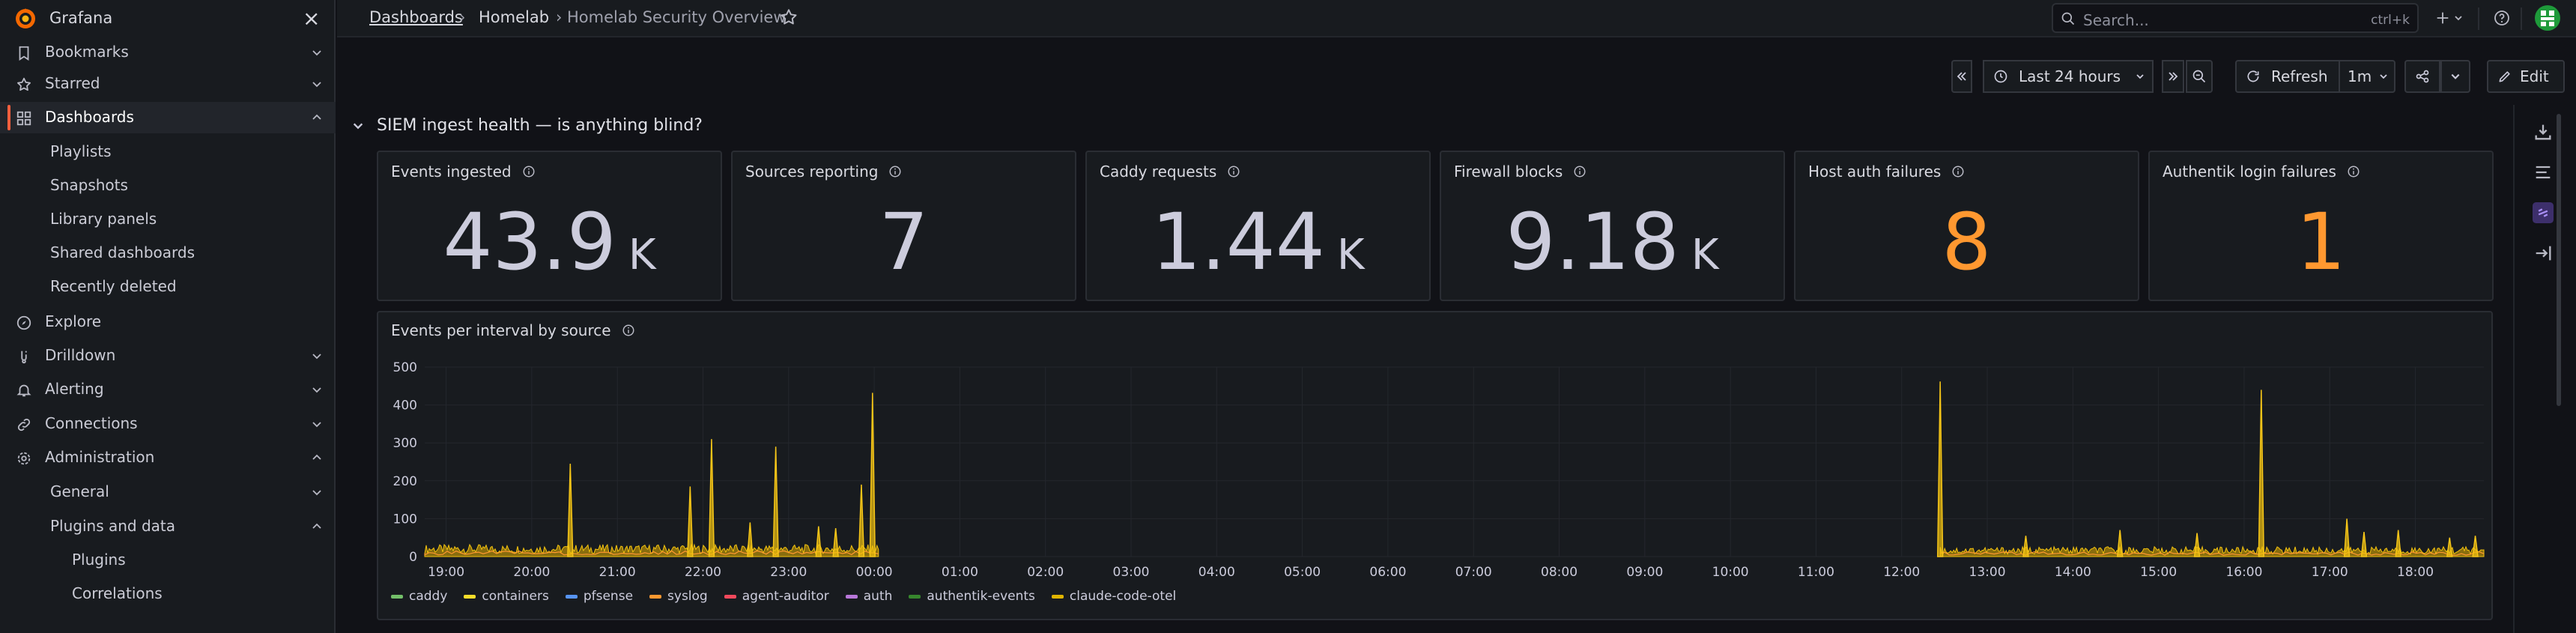  I want to click on breadcrumb-dashboards: Dashboards, so click(416, 17).